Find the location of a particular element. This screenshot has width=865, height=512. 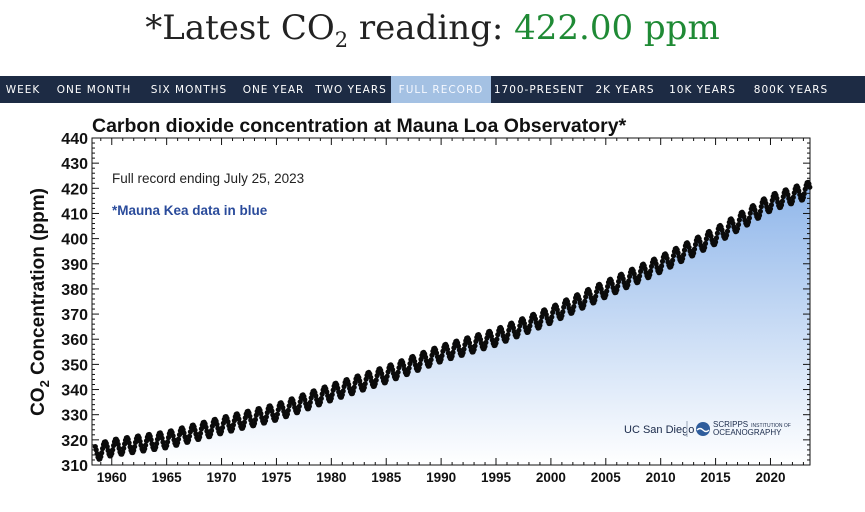

tab-one-month: ONE MONTH is located at coordinates (94, 89).